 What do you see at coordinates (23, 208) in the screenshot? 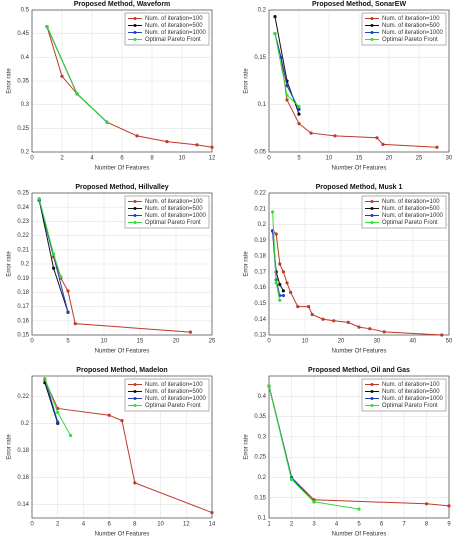
I see `y-tick-label: 0.24` at bounding box center [23, 208].